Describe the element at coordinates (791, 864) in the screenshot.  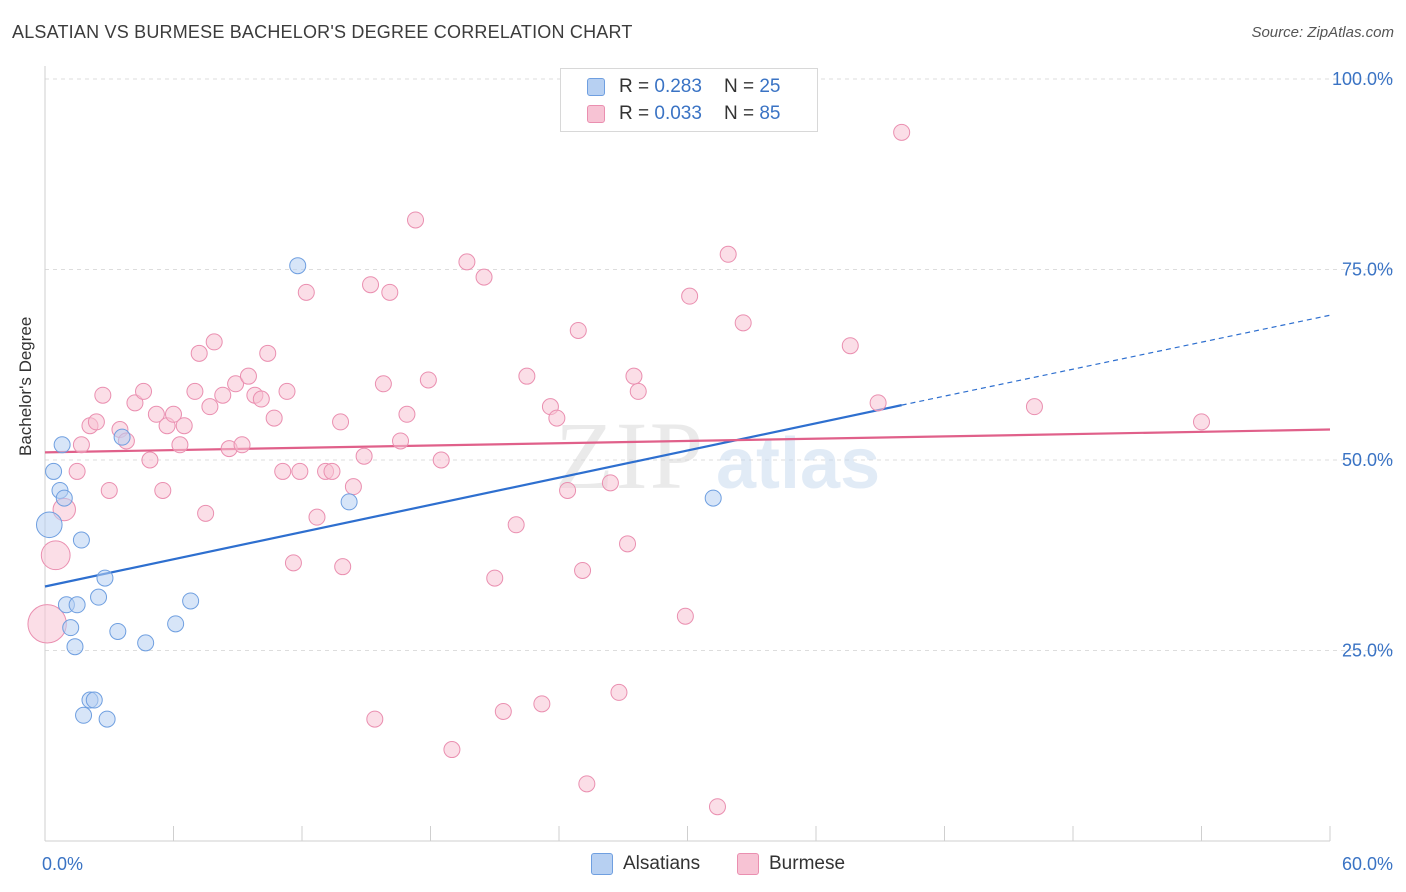
I see `bottom-legend-burmese: Burmese` at that location.